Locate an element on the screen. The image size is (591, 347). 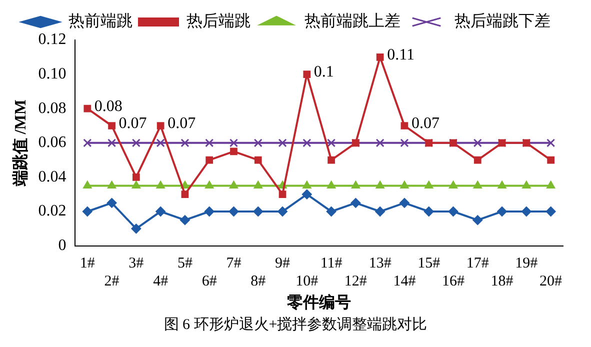
legend-label: 热后端跳 is located at coordinates (218, 21).